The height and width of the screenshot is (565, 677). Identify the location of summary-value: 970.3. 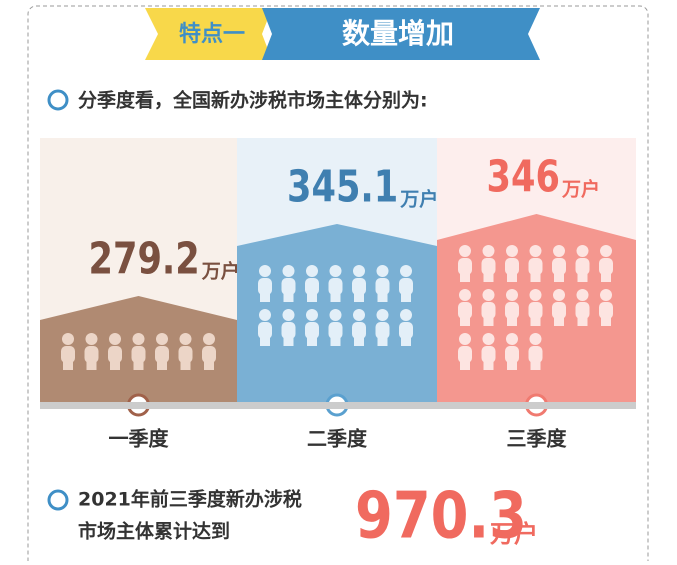
(441, 516).